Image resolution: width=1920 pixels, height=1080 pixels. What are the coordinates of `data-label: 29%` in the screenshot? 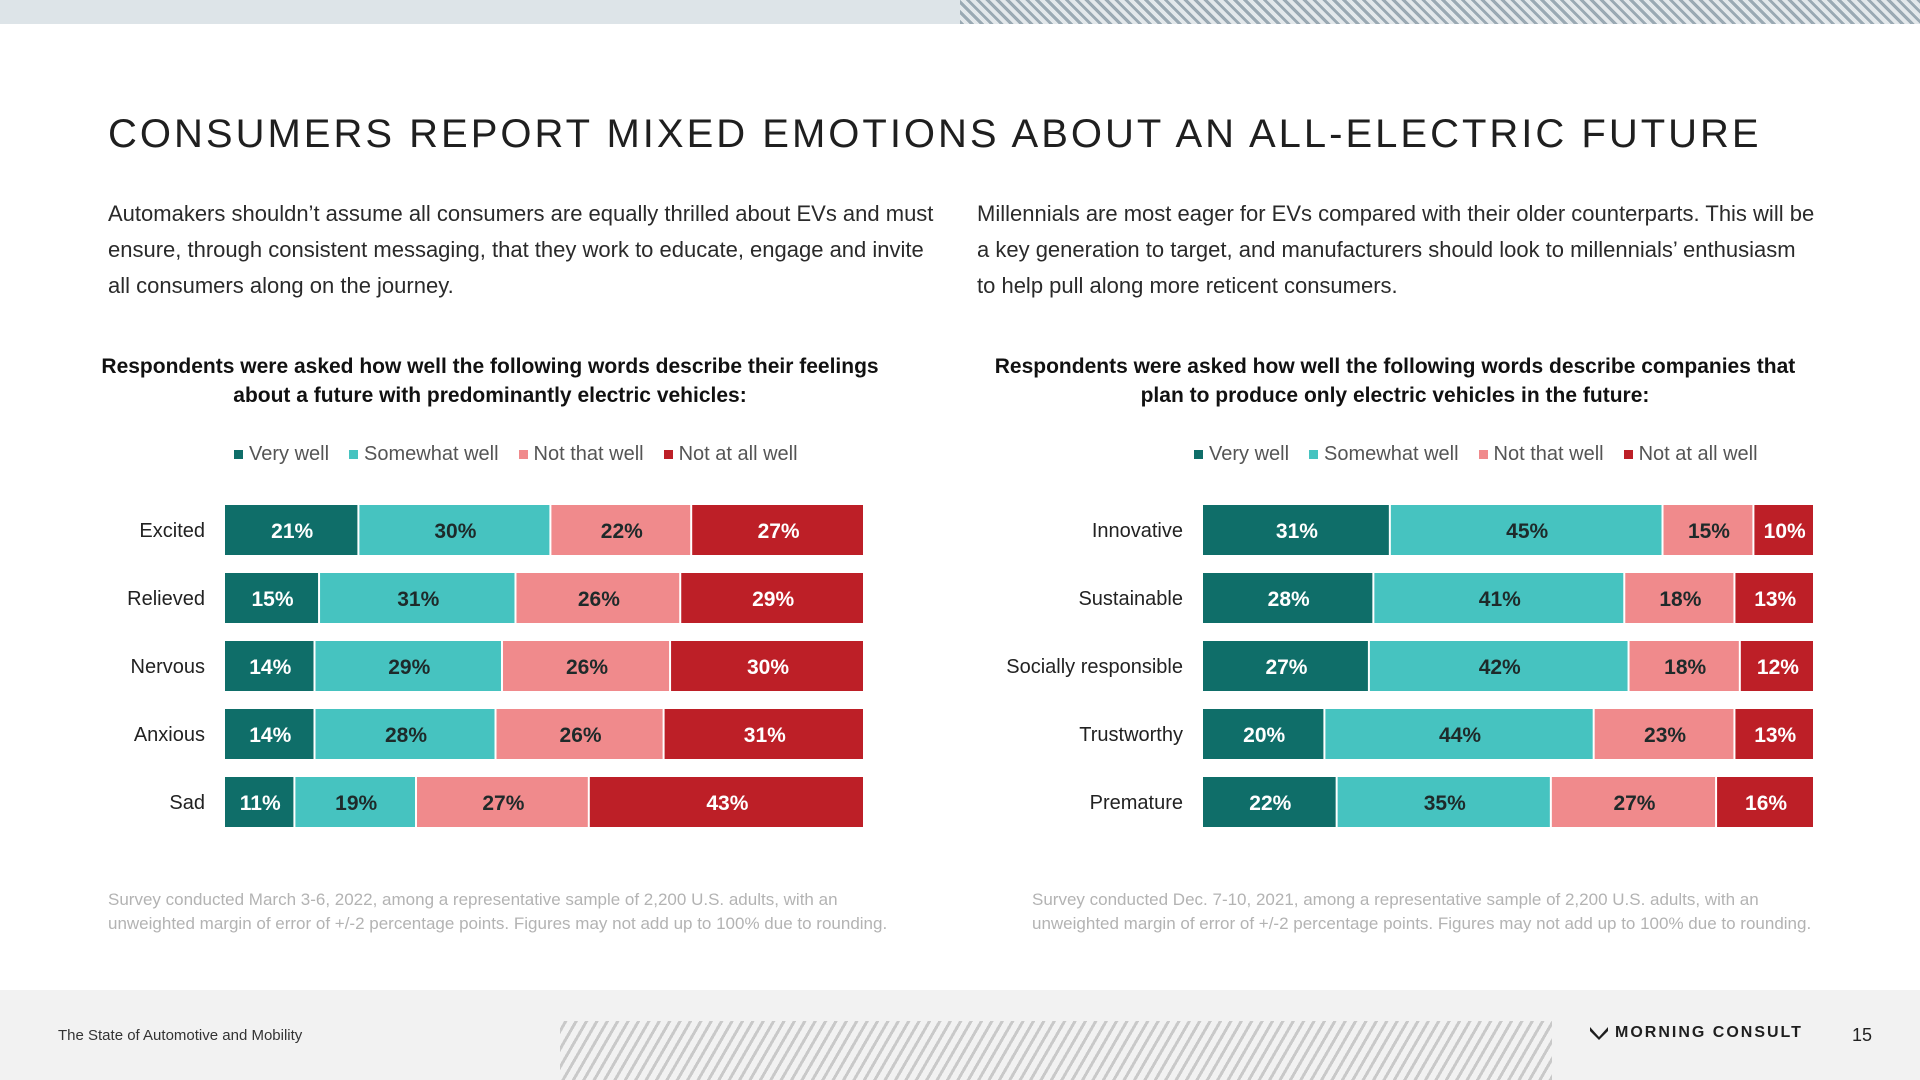 It's located at (409, 667).